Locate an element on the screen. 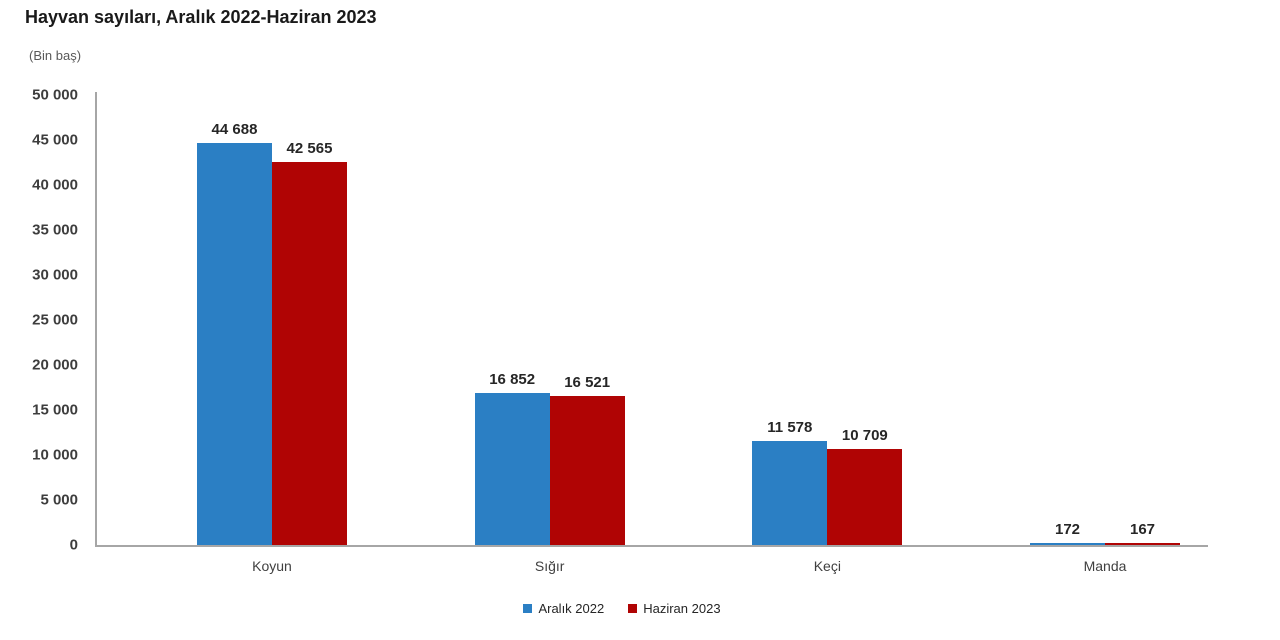 This screenshot has width=1280, height=640. value-label-haziran-2023-koyun: 42 565 is located at coordinates (309, 148).